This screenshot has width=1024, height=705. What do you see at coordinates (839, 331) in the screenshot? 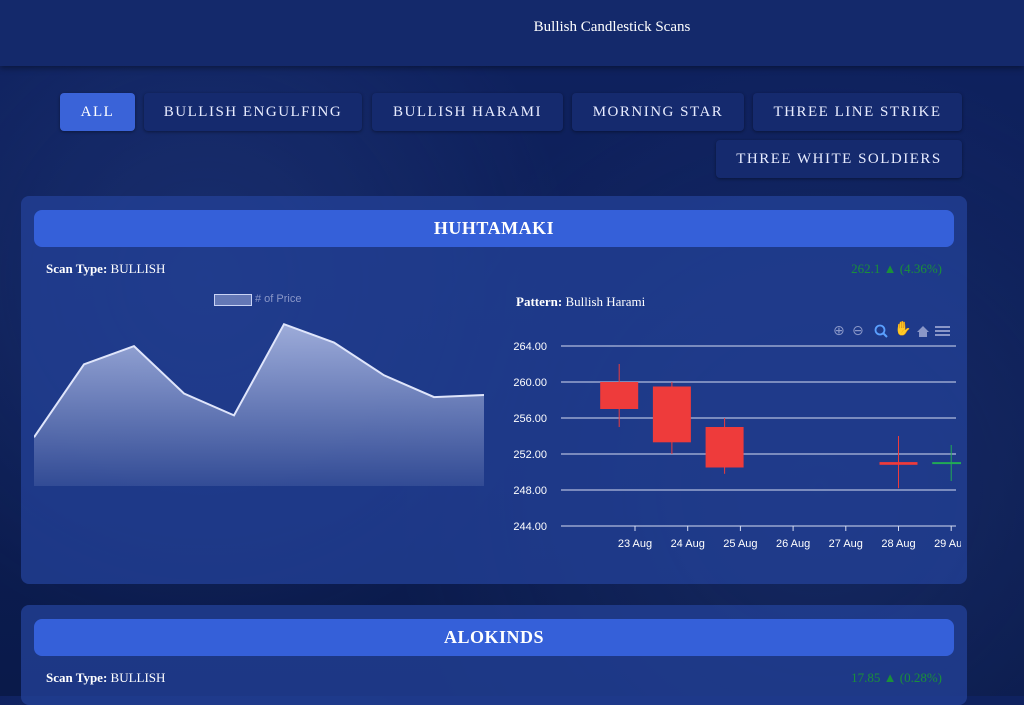
I see `zoom-in-icon: ⊕` at bounding box center [839, 331].